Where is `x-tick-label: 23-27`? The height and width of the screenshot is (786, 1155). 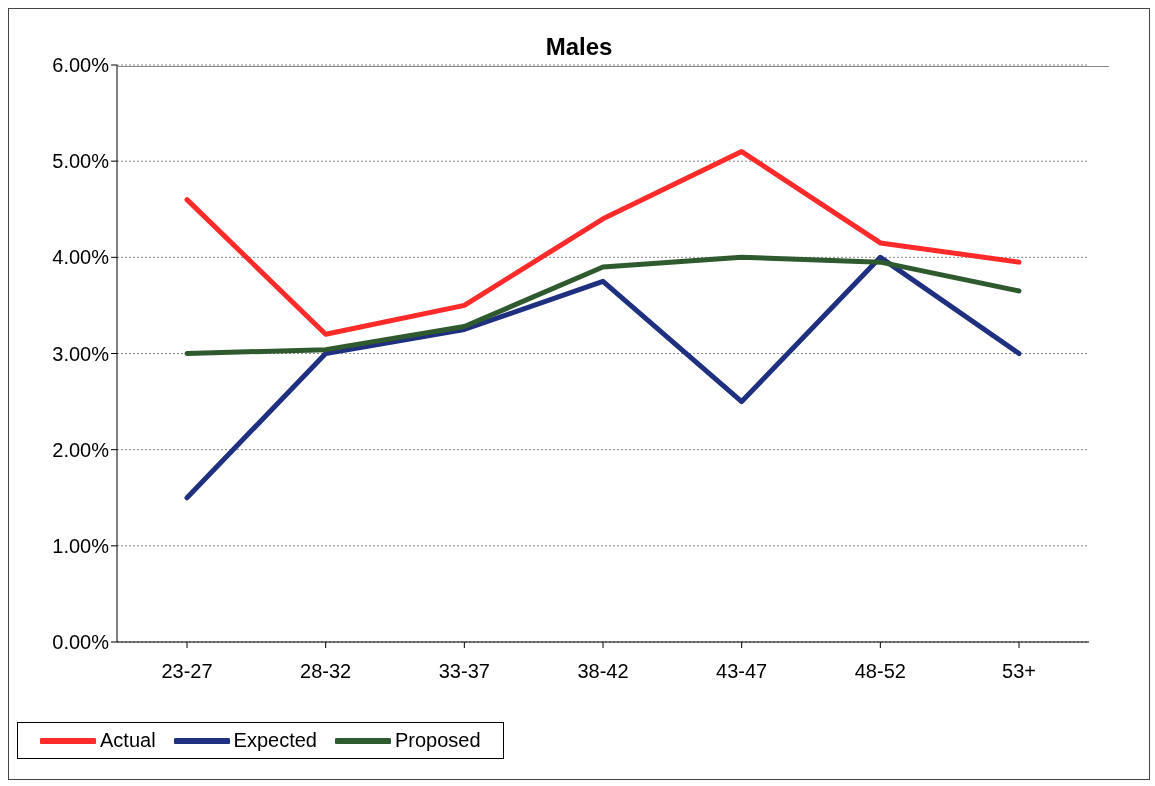 x-tick-label: 23-27 is located at coordinates (187, 671).